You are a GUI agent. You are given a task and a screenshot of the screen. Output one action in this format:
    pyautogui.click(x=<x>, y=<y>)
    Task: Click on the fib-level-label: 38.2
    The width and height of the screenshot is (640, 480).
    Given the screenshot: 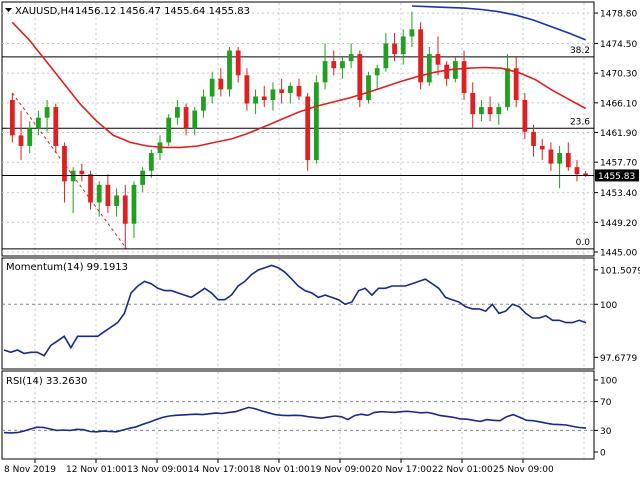 What is the action you would take?
    pyautogui.click(x=580, y=51)
    